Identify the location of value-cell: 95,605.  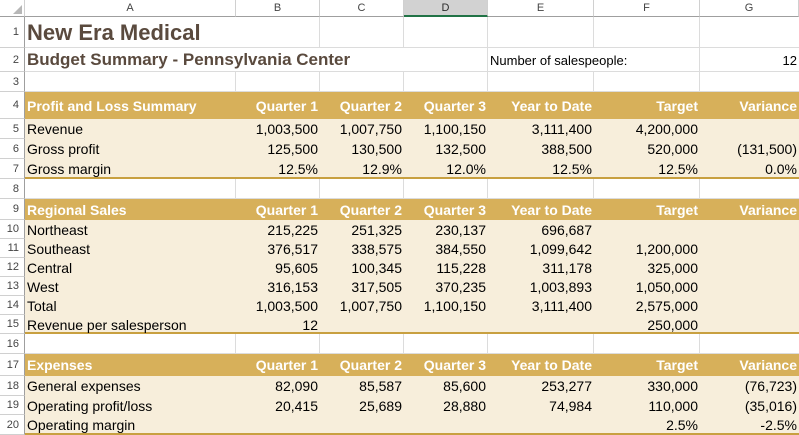
(296, 267).